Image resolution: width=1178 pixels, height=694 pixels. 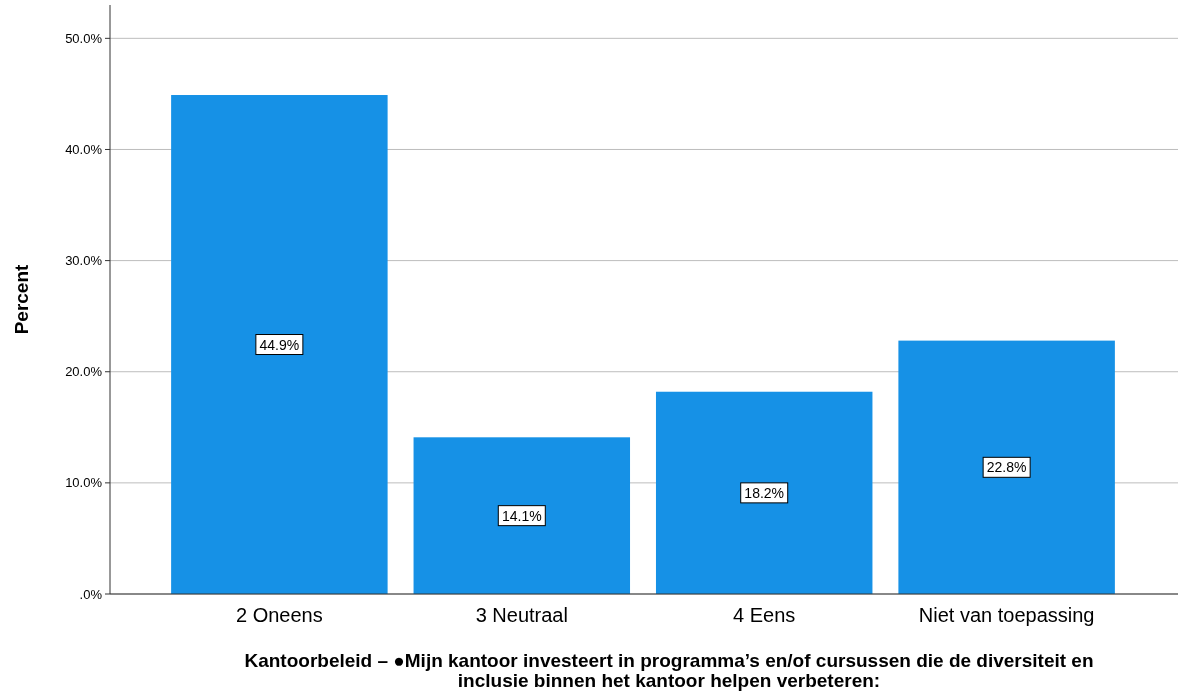 I want to click on y-tick-label: .0%, so click(x=91, y=594).